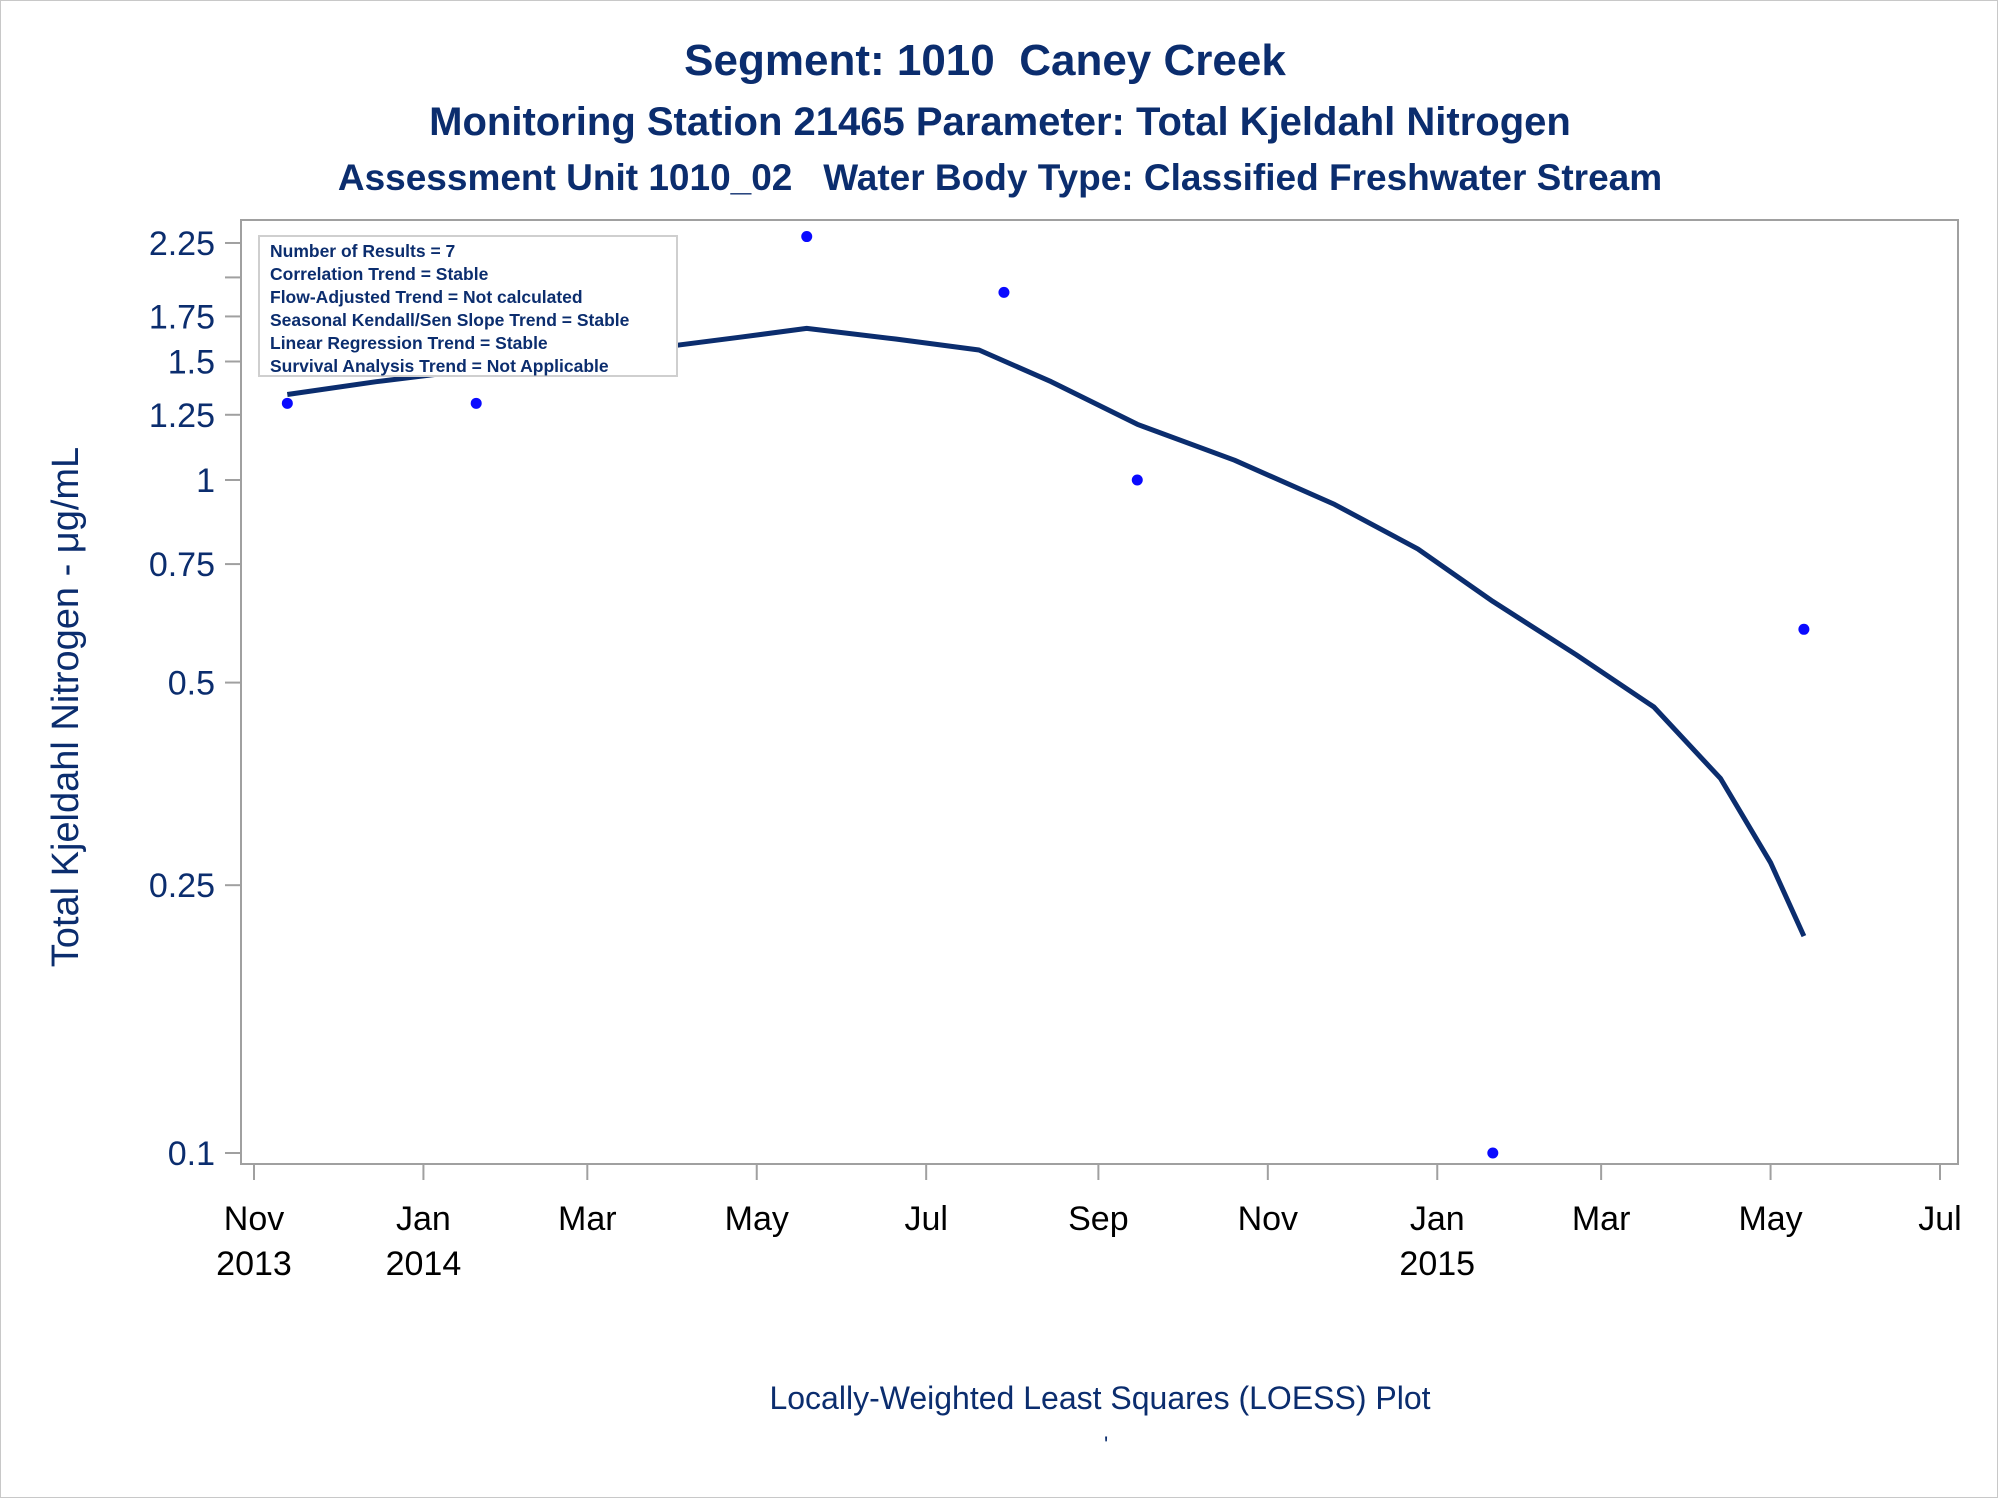 The height and width of the screenshot is (1500, 2000). What do you see at coordinates (191, 362) in the screenshot?
I see `y-tick-label: 1.5` at bounding box center [191, 362].